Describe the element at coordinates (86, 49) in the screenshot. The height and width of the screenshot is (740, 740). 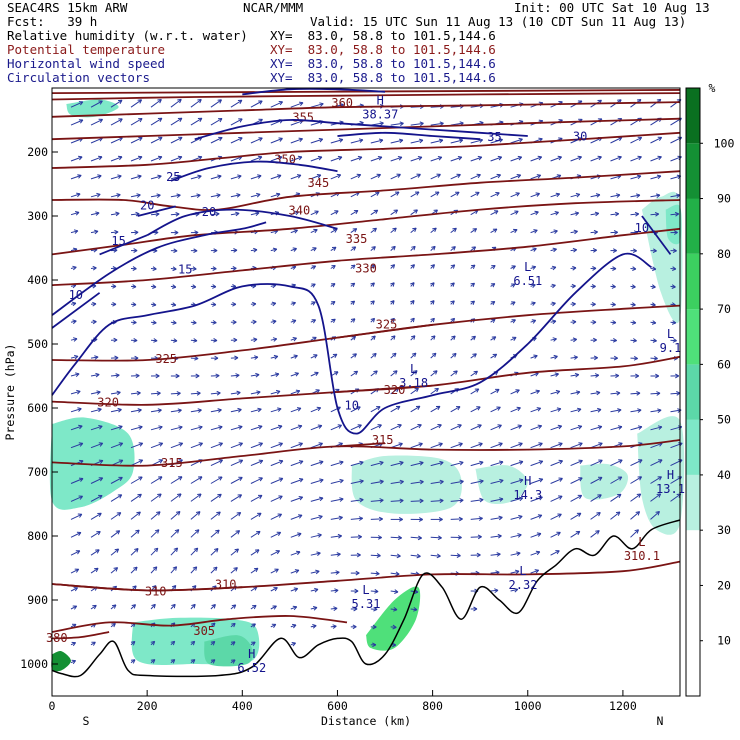
I see `field-label-theta: Potential temperature` at that location.